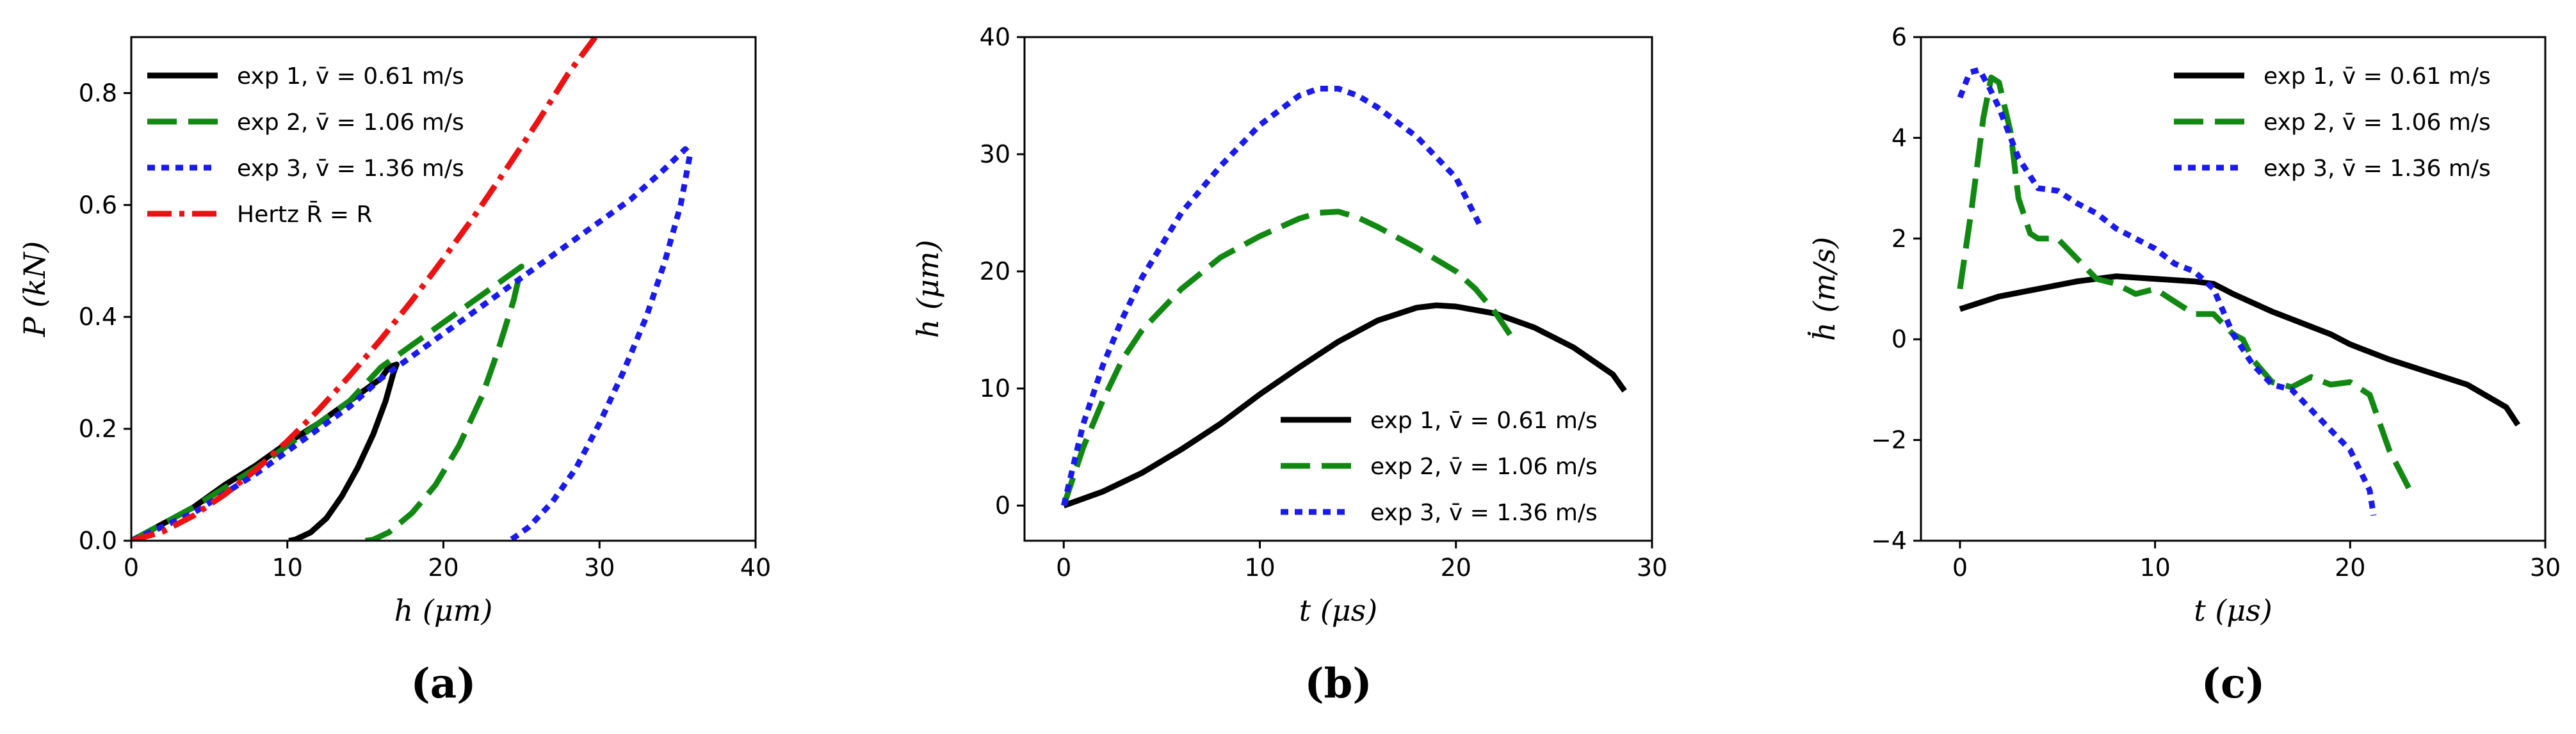 This screenshot has height=734, width=2576. What do you see at coordinates (443, 610) in the screenshot?
I see `x-axis-label: h (μm)` at bounding box center [443, 610].